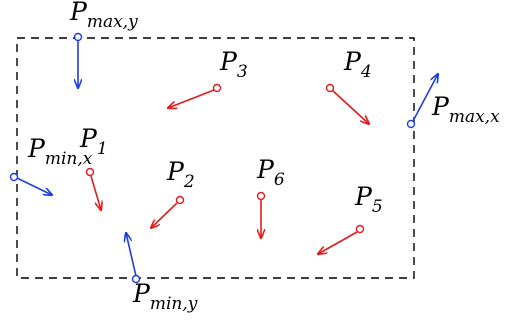 Image resolution: width=517 pixels, height=320 pixels. I want to click on pminx-label: Pmin,x, so click(60, 151).